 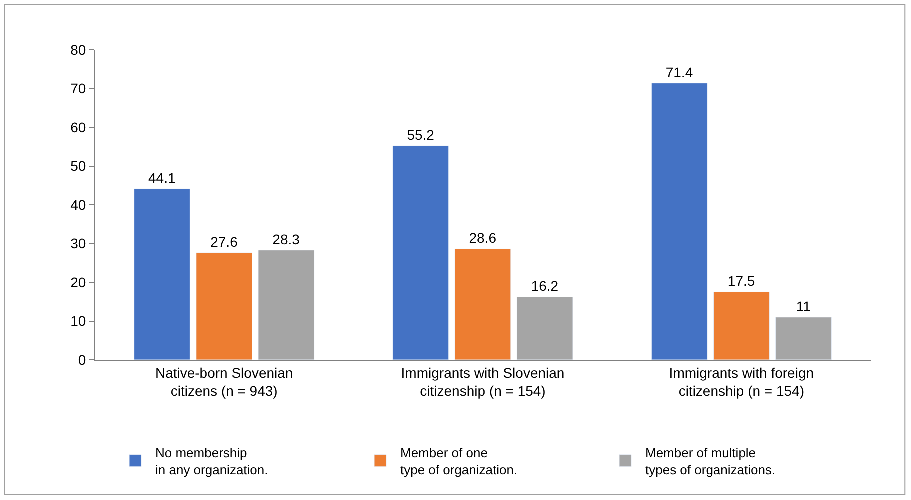 I want to click on y-tick-label: 30, so click(x=78, y=244).